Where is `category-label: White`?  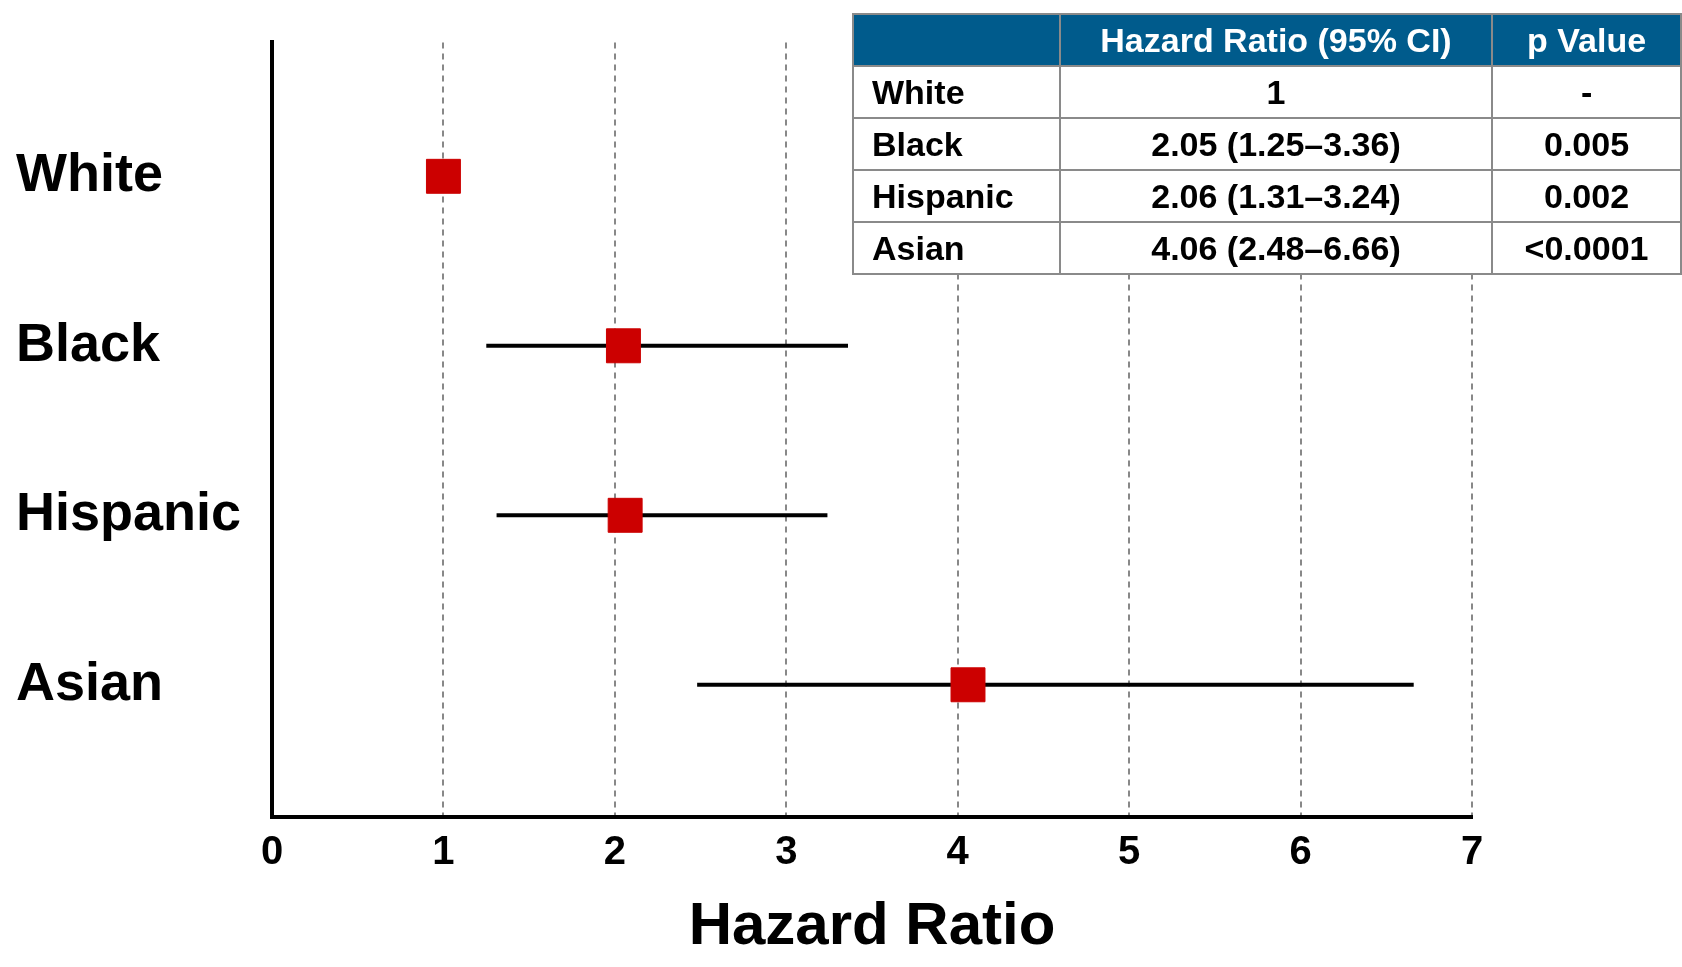
category-label: White is located at coordinates (918, 91).